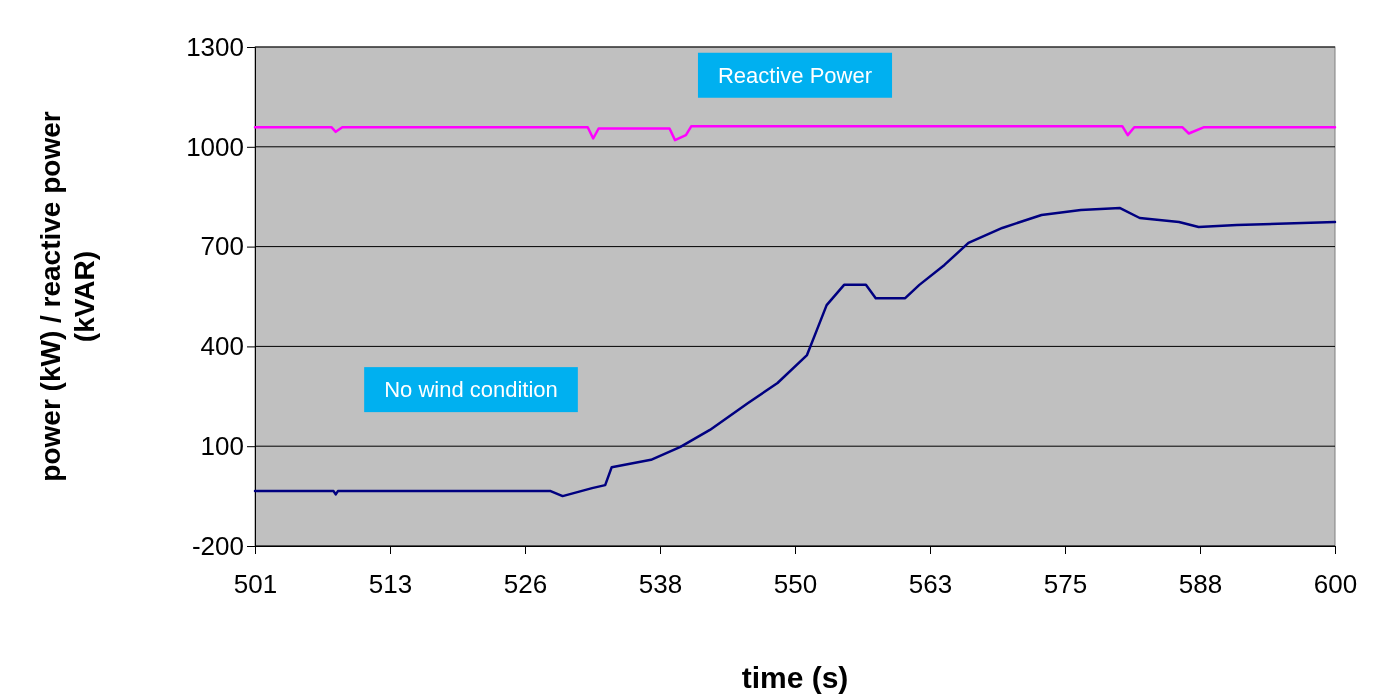 The height and width of the screenshot is (697, 1378). I want to click on y-tick-label: 700, so click(222, 246).